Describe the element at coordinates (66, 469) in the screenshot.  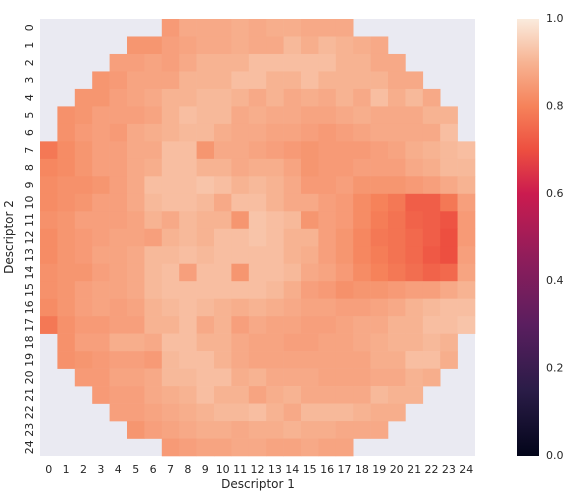
I see `x-tick-label: 1` at that location.